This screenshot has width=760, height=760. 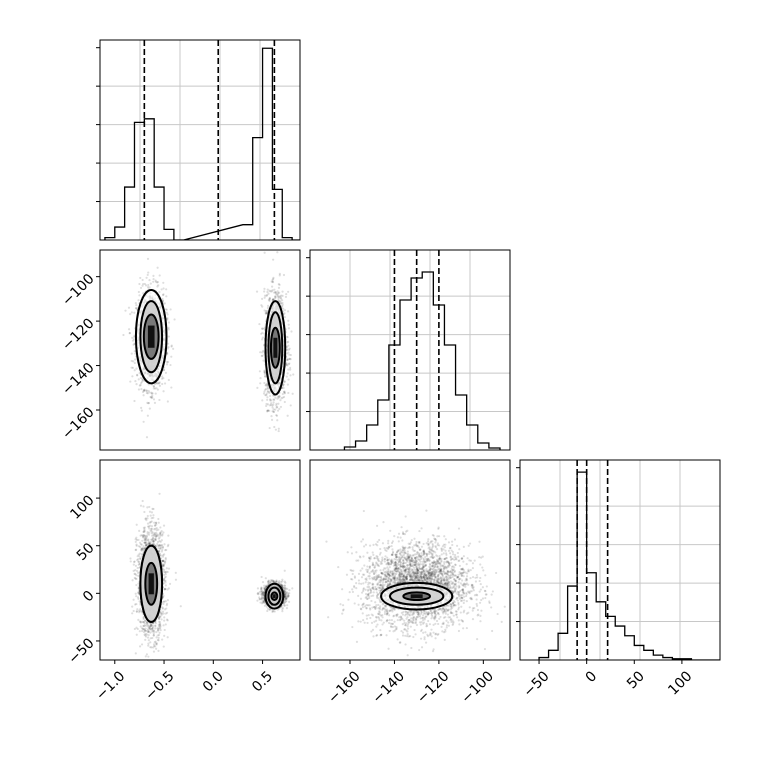 What do you see at coordinates (202, 143) in the screenshot?
I see `histogram-step` at bounding box center [202, 143].